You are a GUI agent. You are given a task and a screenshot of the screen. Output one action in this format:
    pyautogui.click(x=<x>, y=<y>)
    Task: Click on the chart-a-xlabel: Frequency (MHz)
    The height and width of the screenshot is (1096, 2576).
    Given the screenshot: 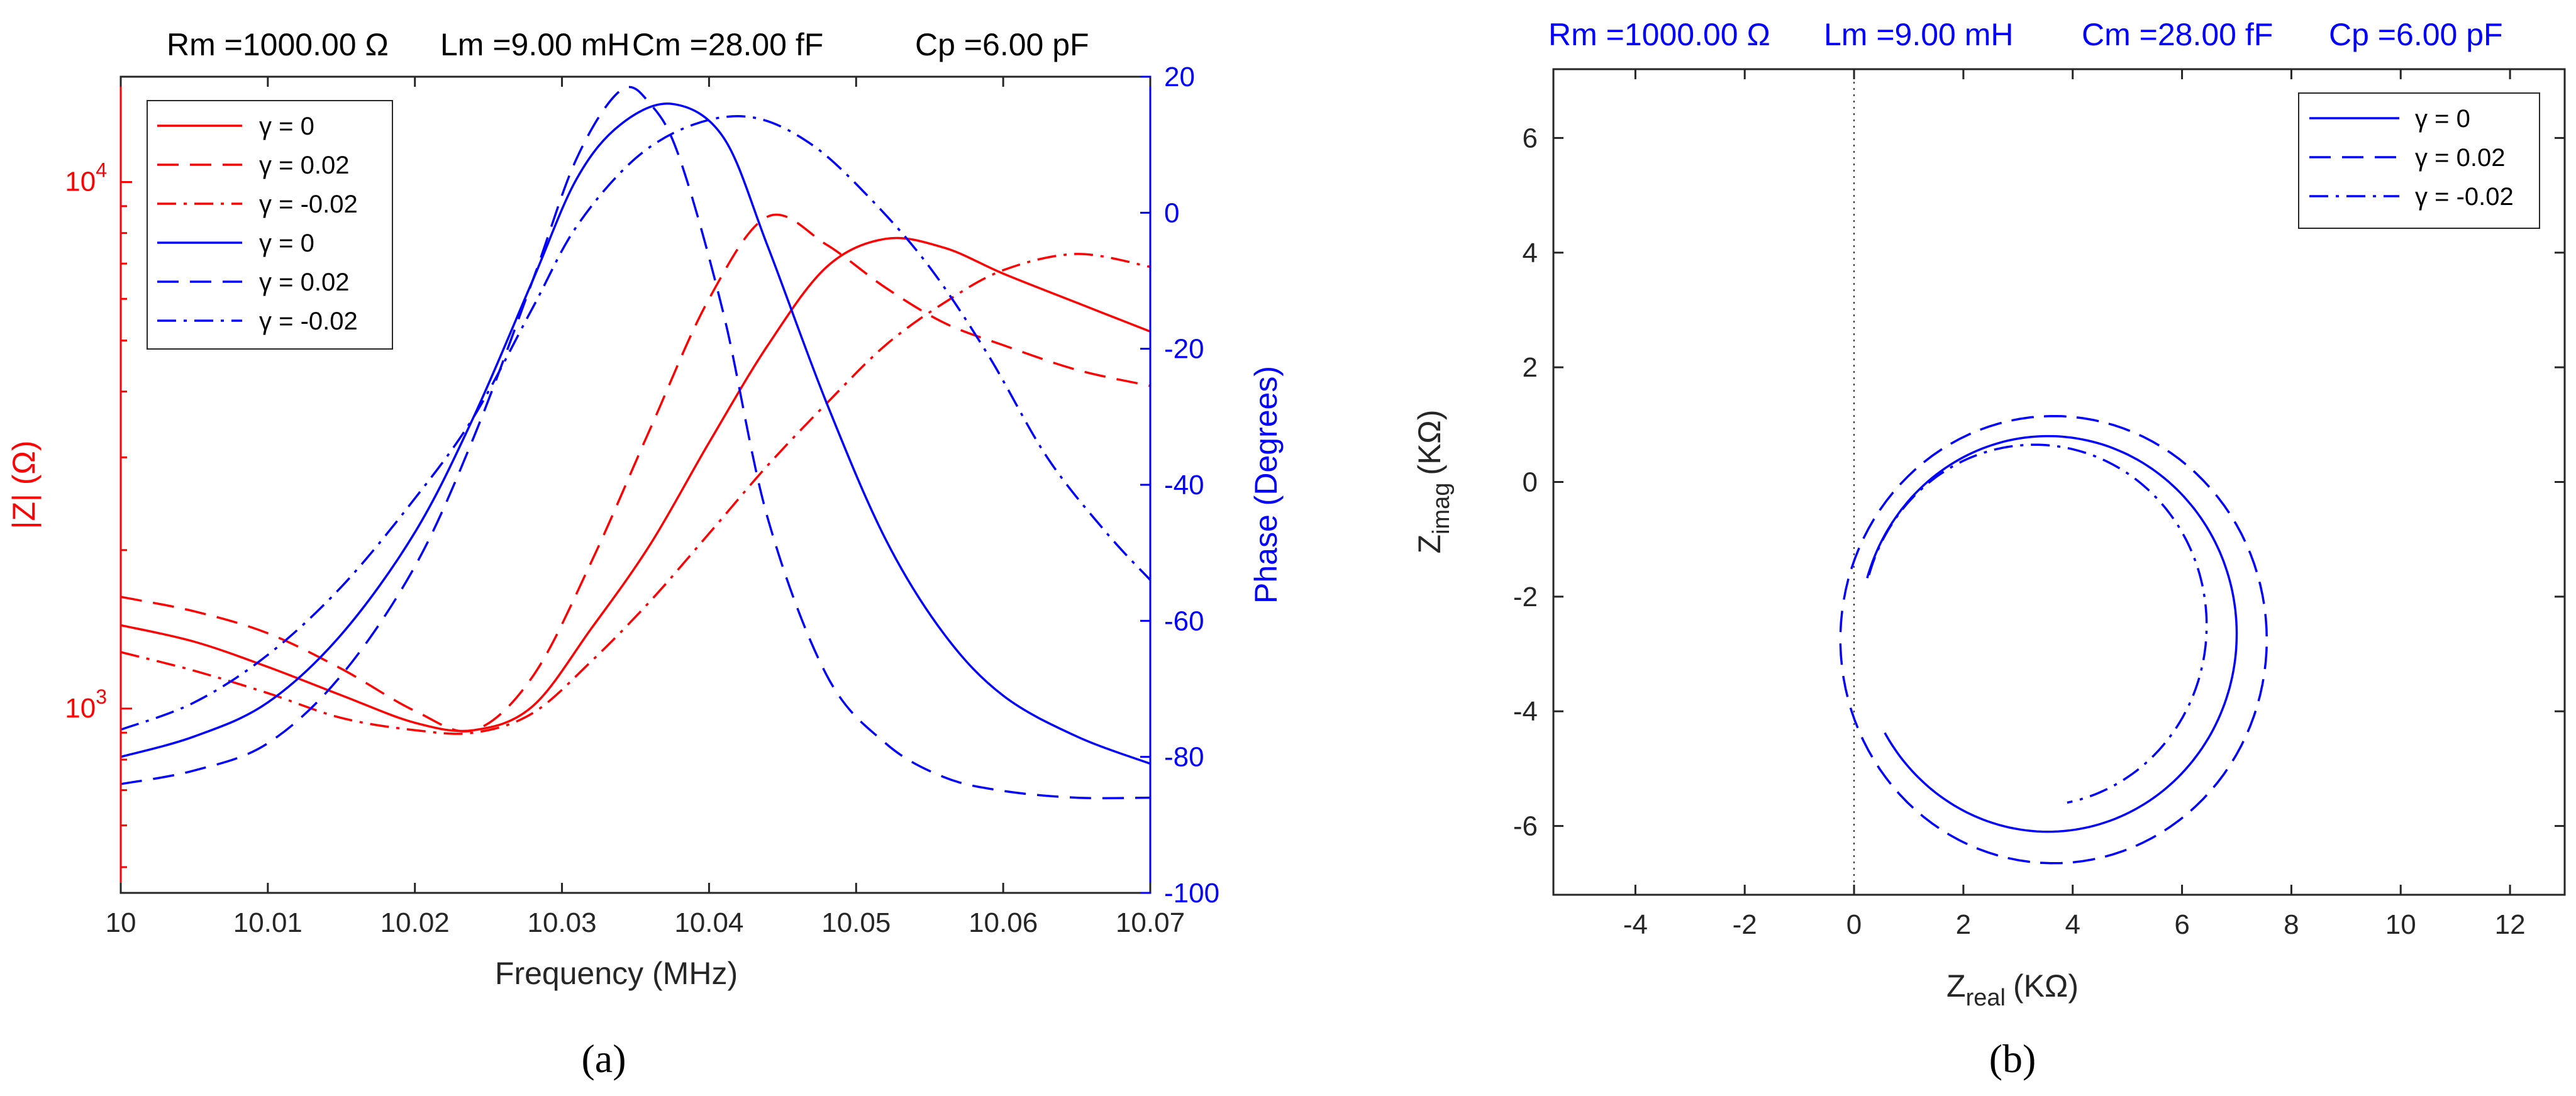 What is the action you would take?
    pyautogui.click(x=616, y=973)
    